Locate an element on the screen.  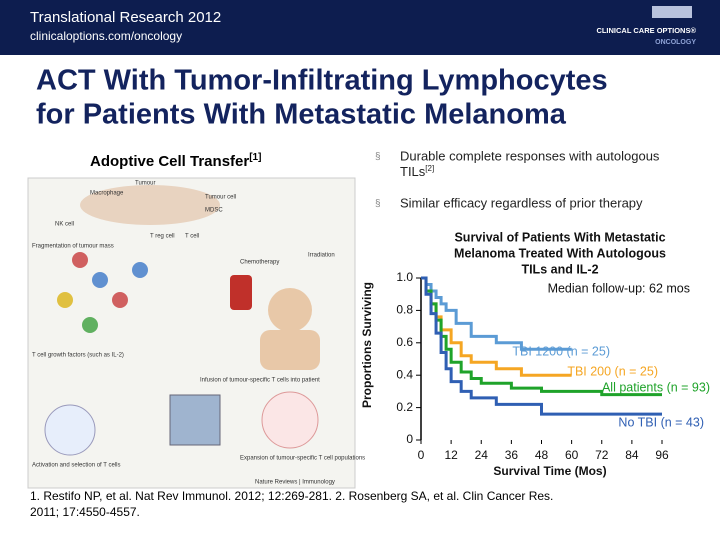
header-title: Translational Research 2012 is located at coordinates (125, 17).